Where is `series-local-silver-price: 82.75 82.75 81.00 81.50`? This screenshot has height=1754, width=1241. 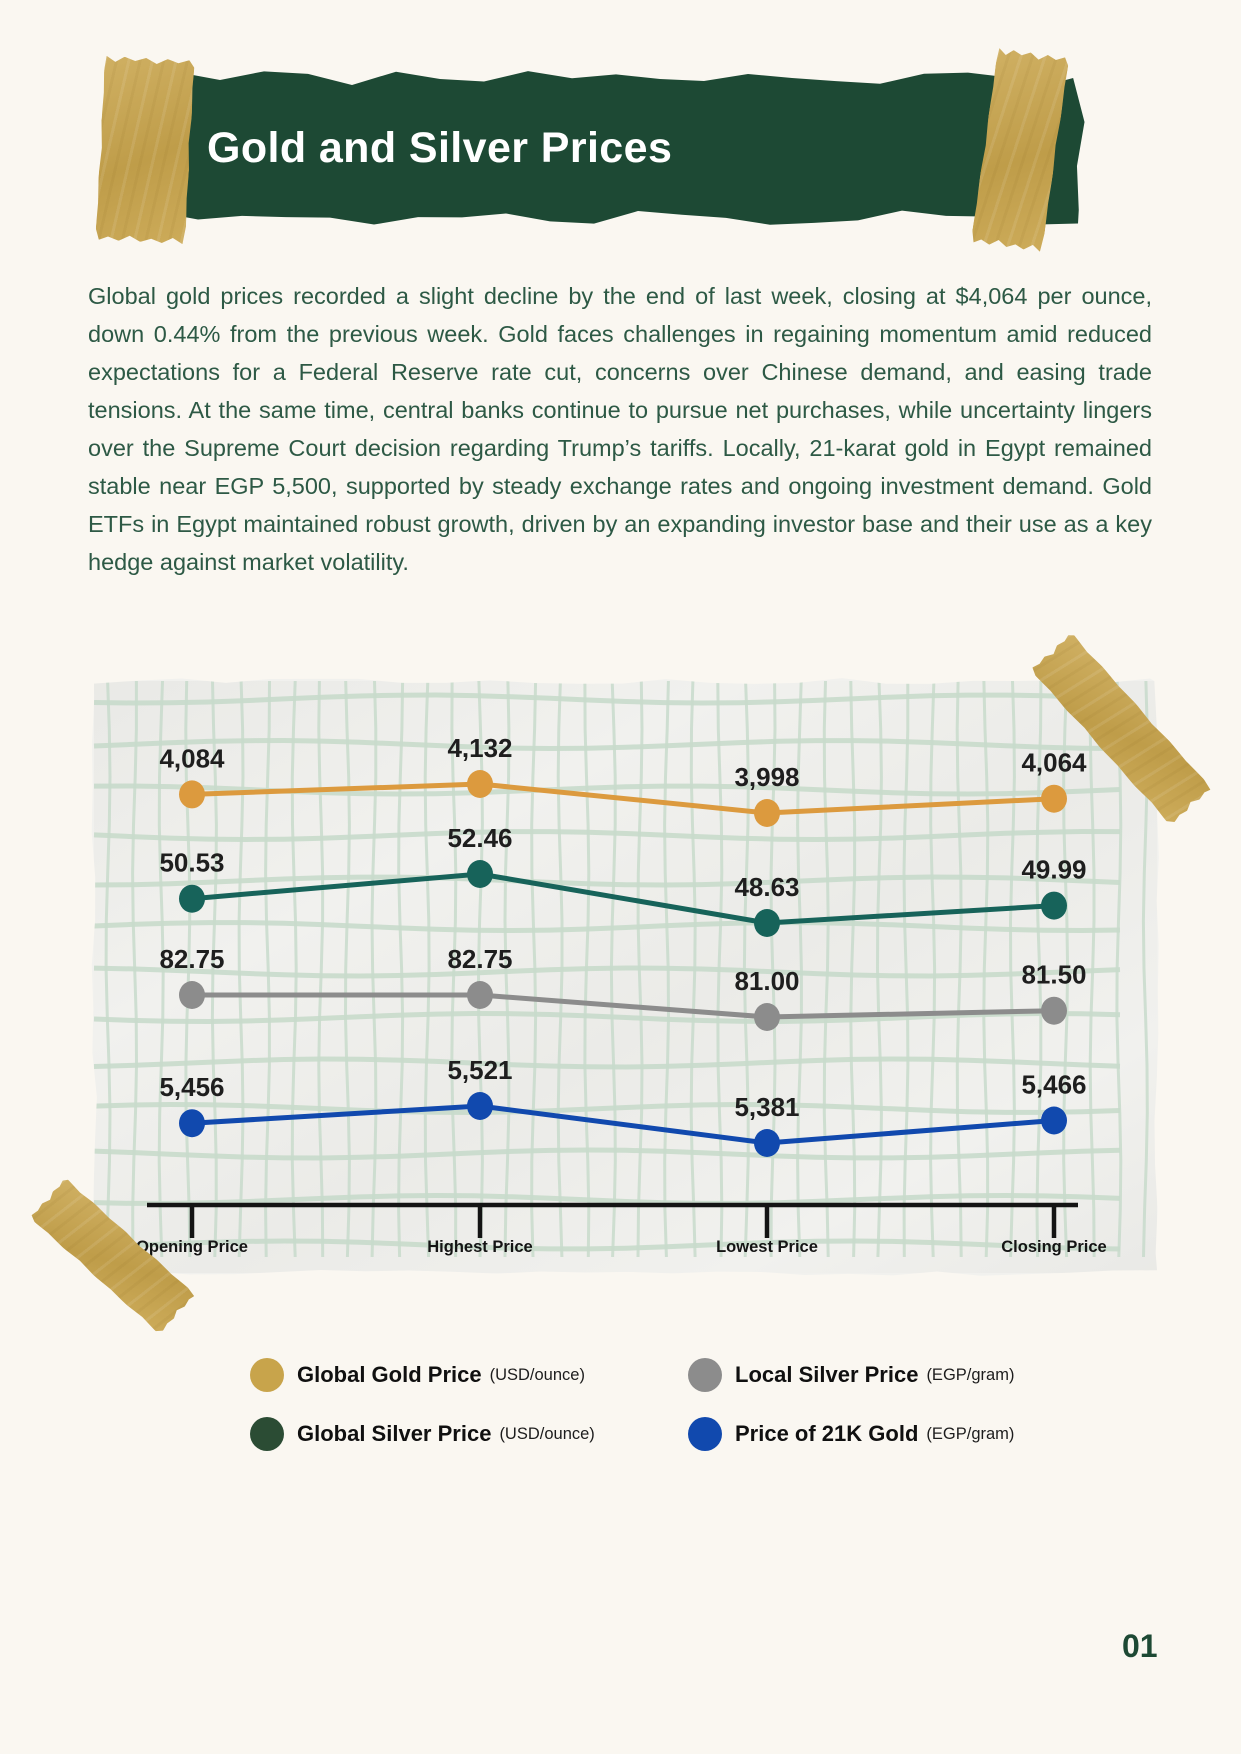
series-local-silver-price: 82.75 82.75 81.00 81.50 is located at coordinates (623, 987).